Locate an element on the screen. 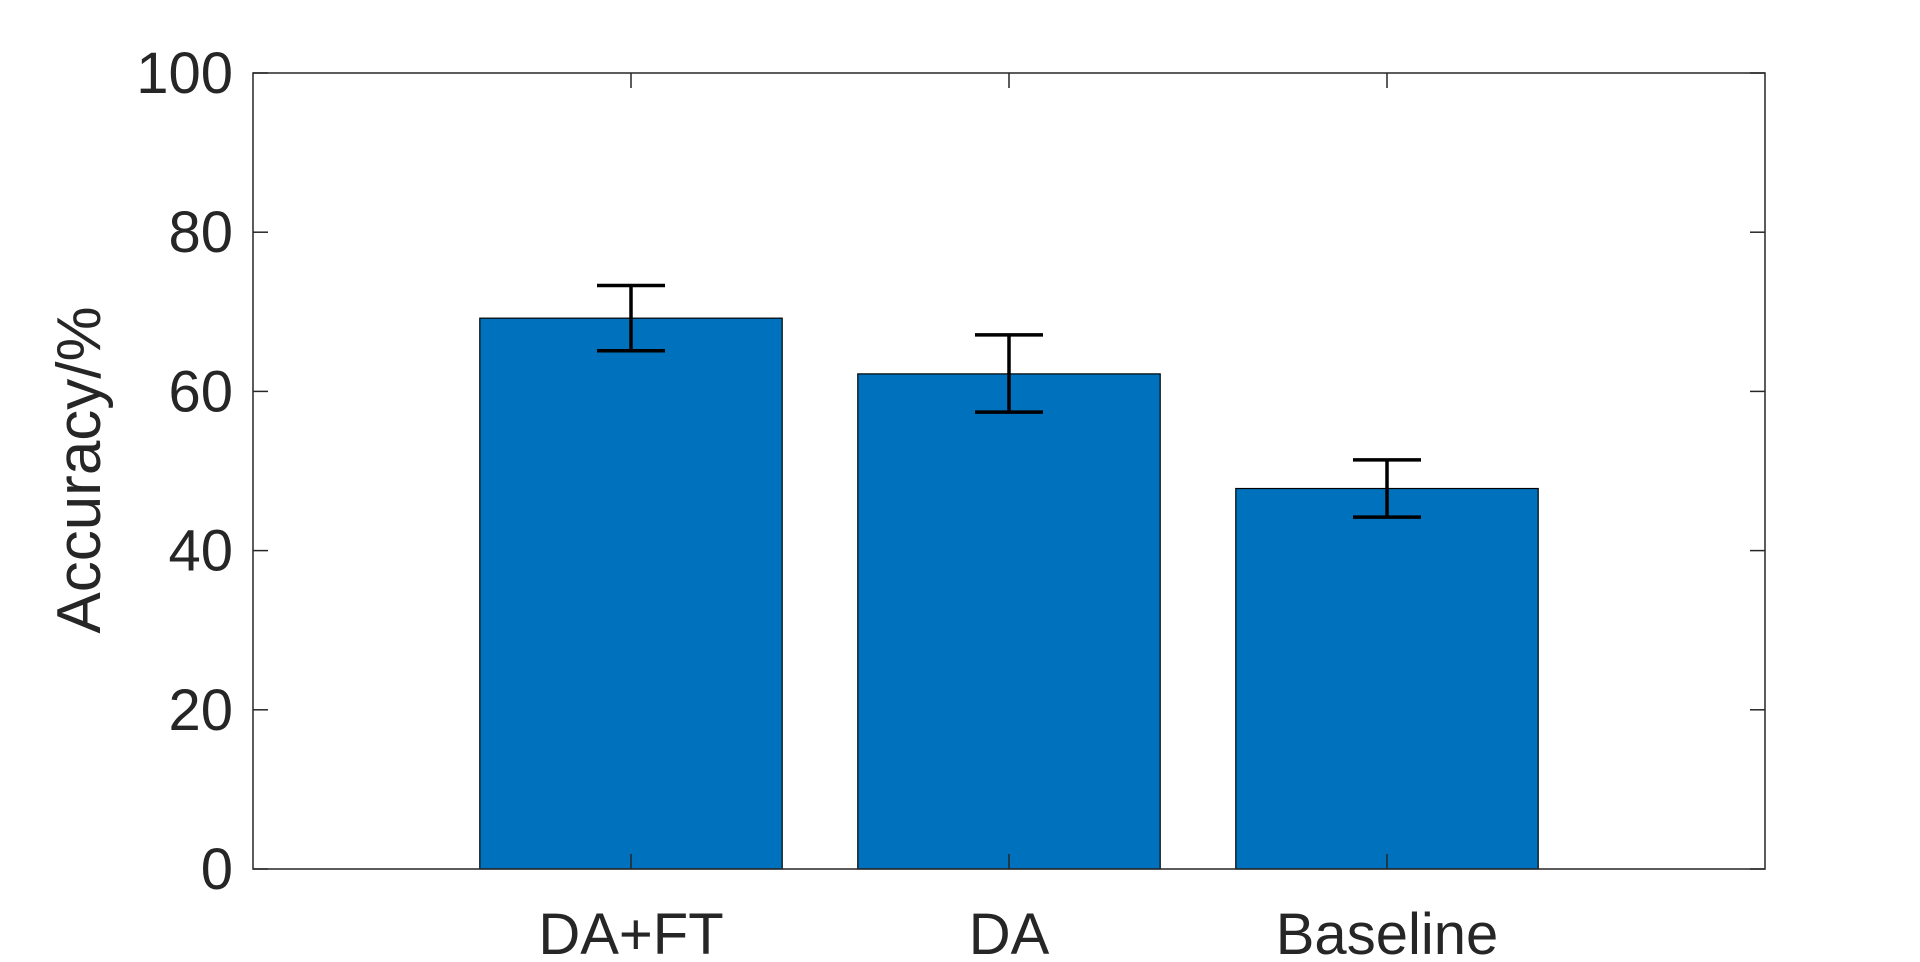 Image resolution: width=1920 pixels, height=962 pixels. y-tick-labels: 0 20 40 60 80 100 is located at coordinates (184, 471).